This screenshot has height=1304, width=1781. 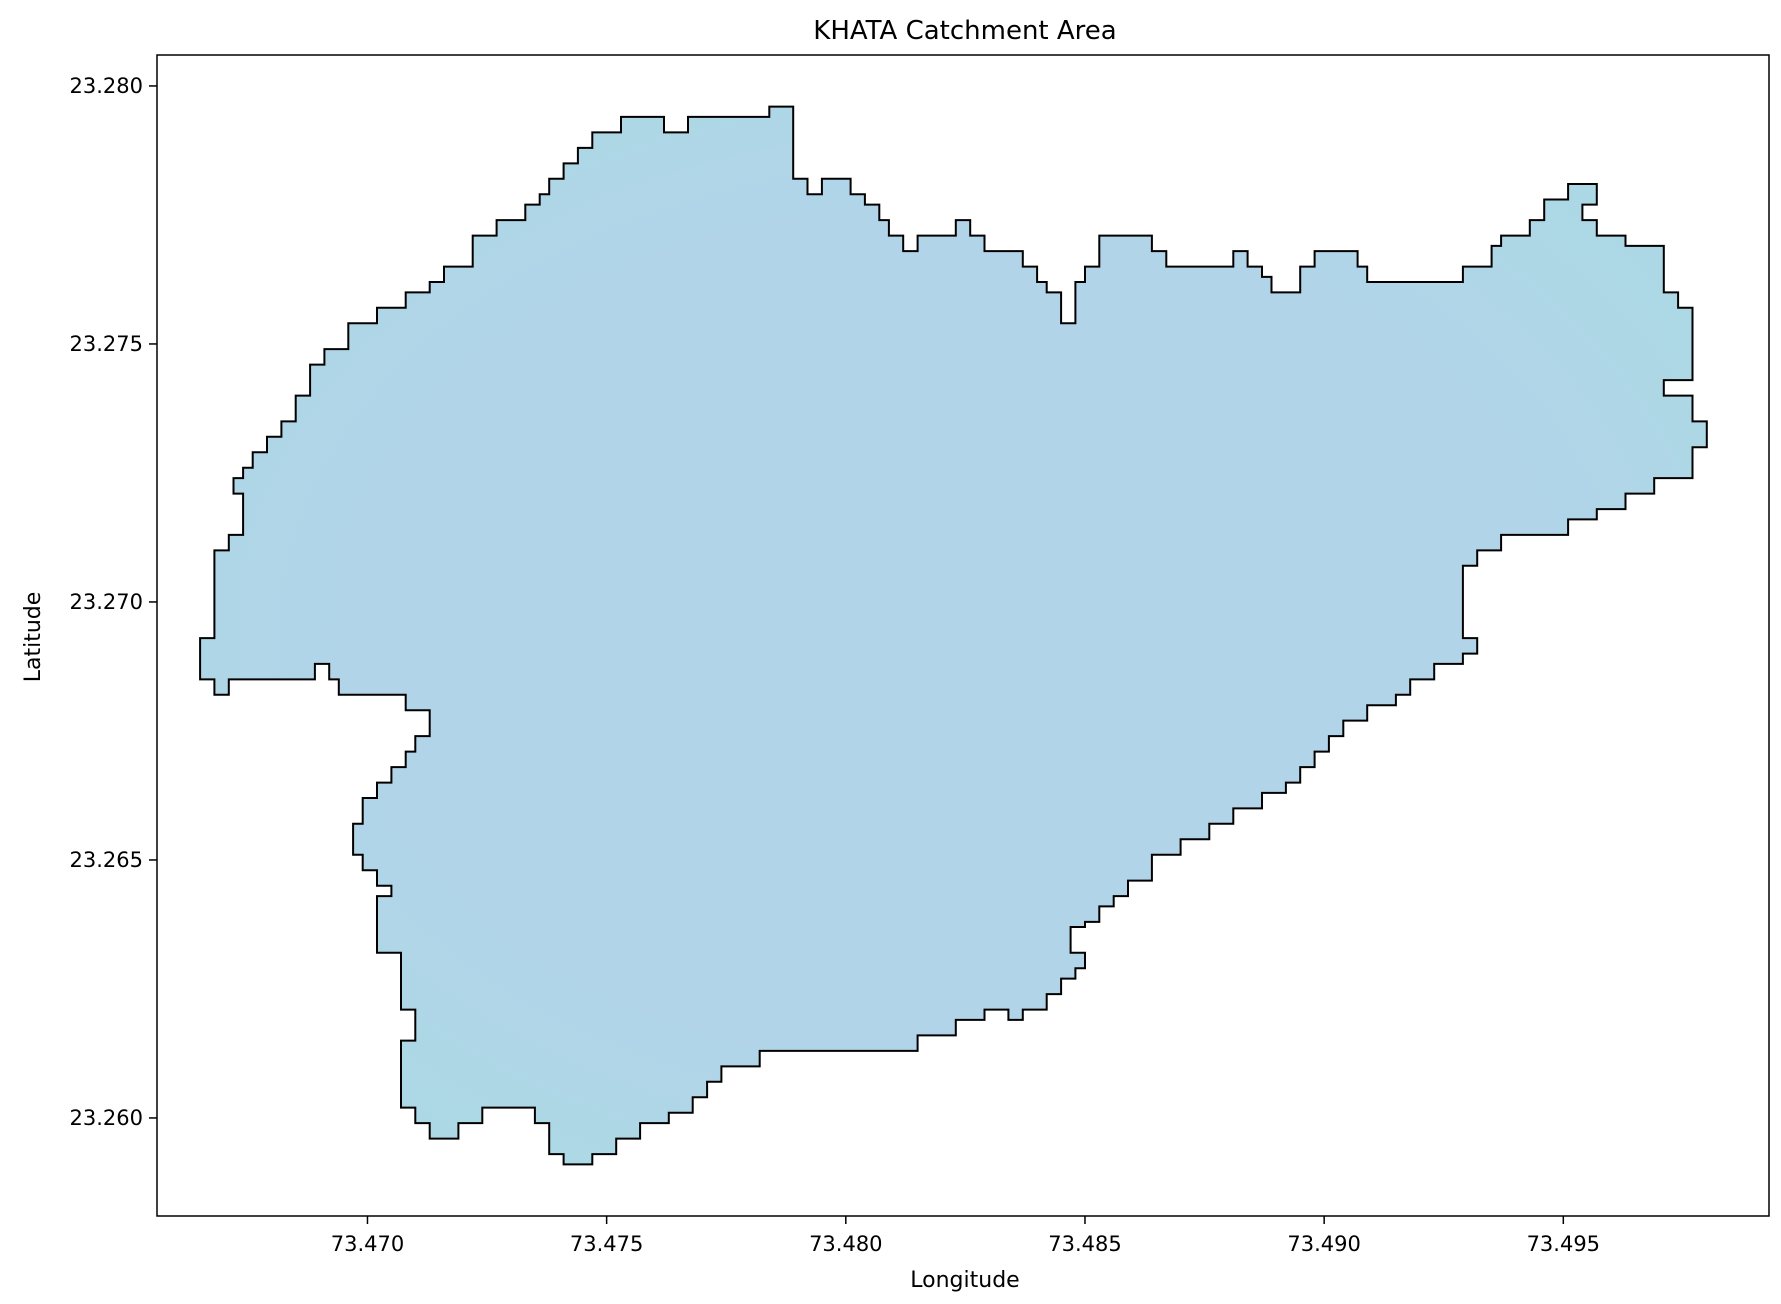 I want to click on x-tick-label: 73.490, so click(x=1323, y=1244).